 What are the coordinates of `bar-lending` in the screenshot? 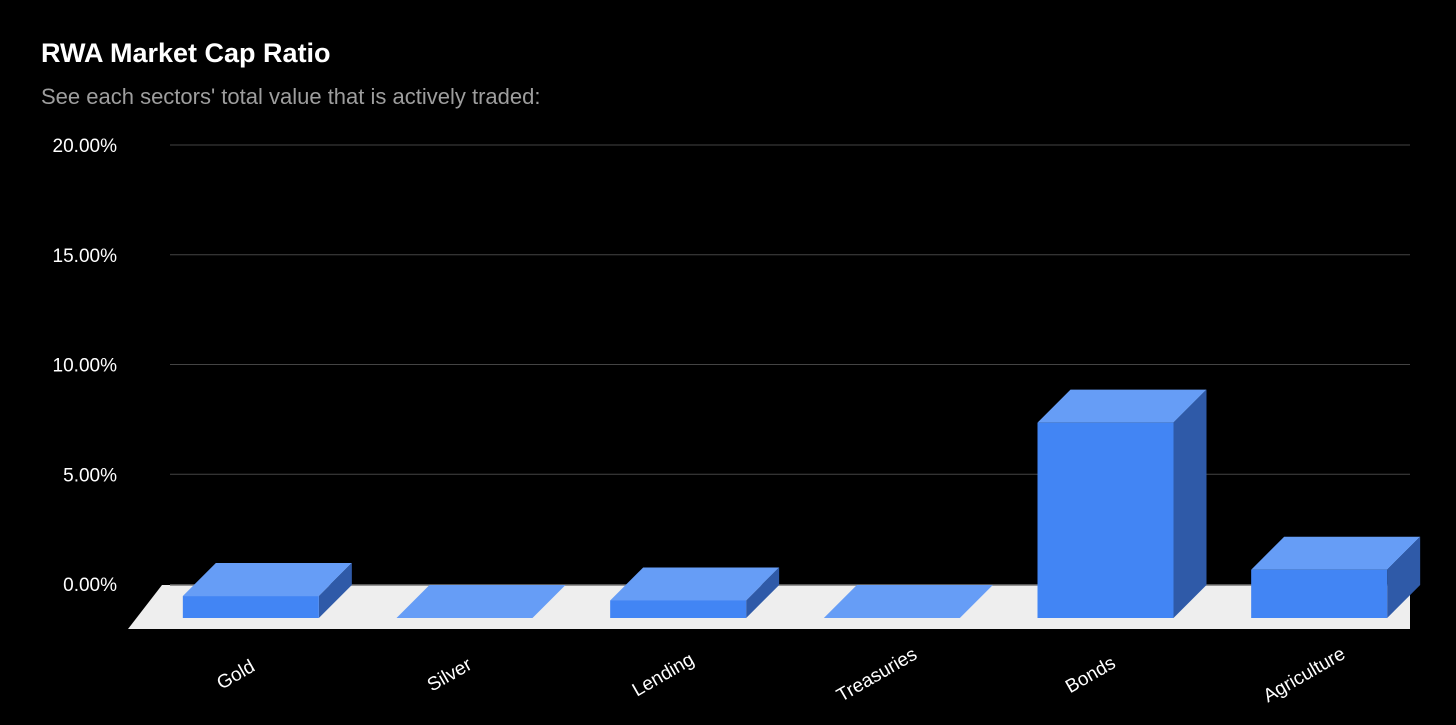 It's located at (695, 592).